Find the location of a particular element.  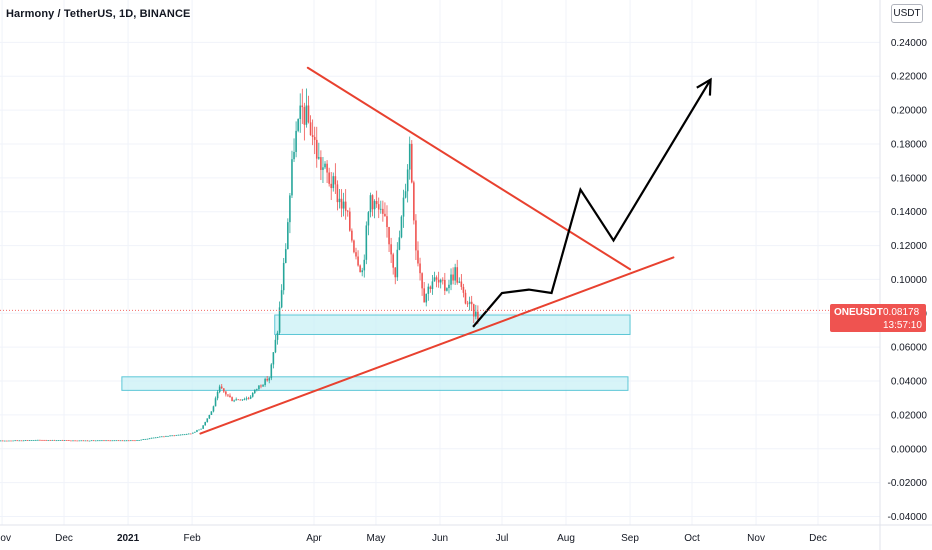

symbol-label: ONEUSDT is located at coordinates (858, 312).